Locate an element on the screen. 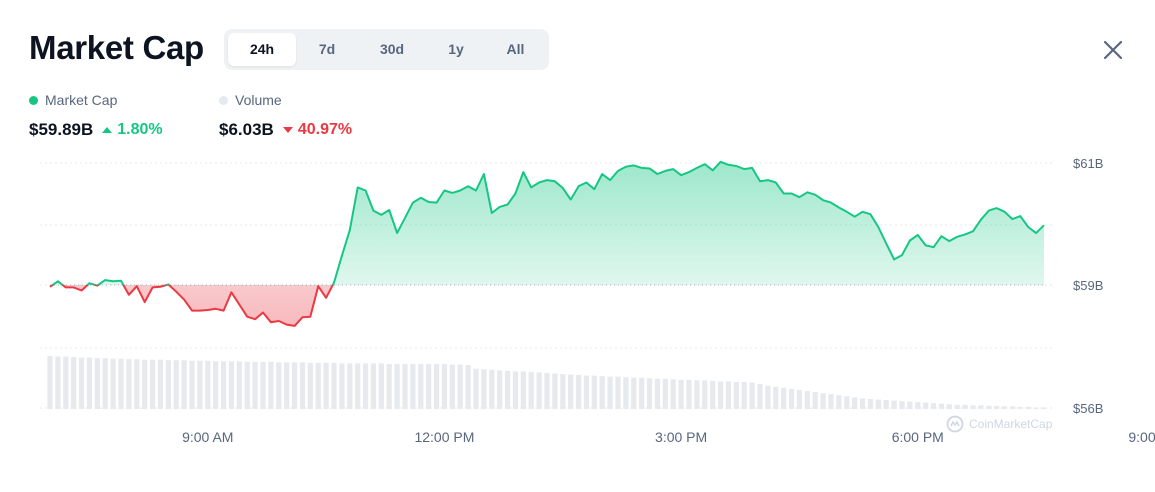 This screenshot has height=492, width=1155. x-tick-label: 9:00 PM is located at coordinates (1141, 437).